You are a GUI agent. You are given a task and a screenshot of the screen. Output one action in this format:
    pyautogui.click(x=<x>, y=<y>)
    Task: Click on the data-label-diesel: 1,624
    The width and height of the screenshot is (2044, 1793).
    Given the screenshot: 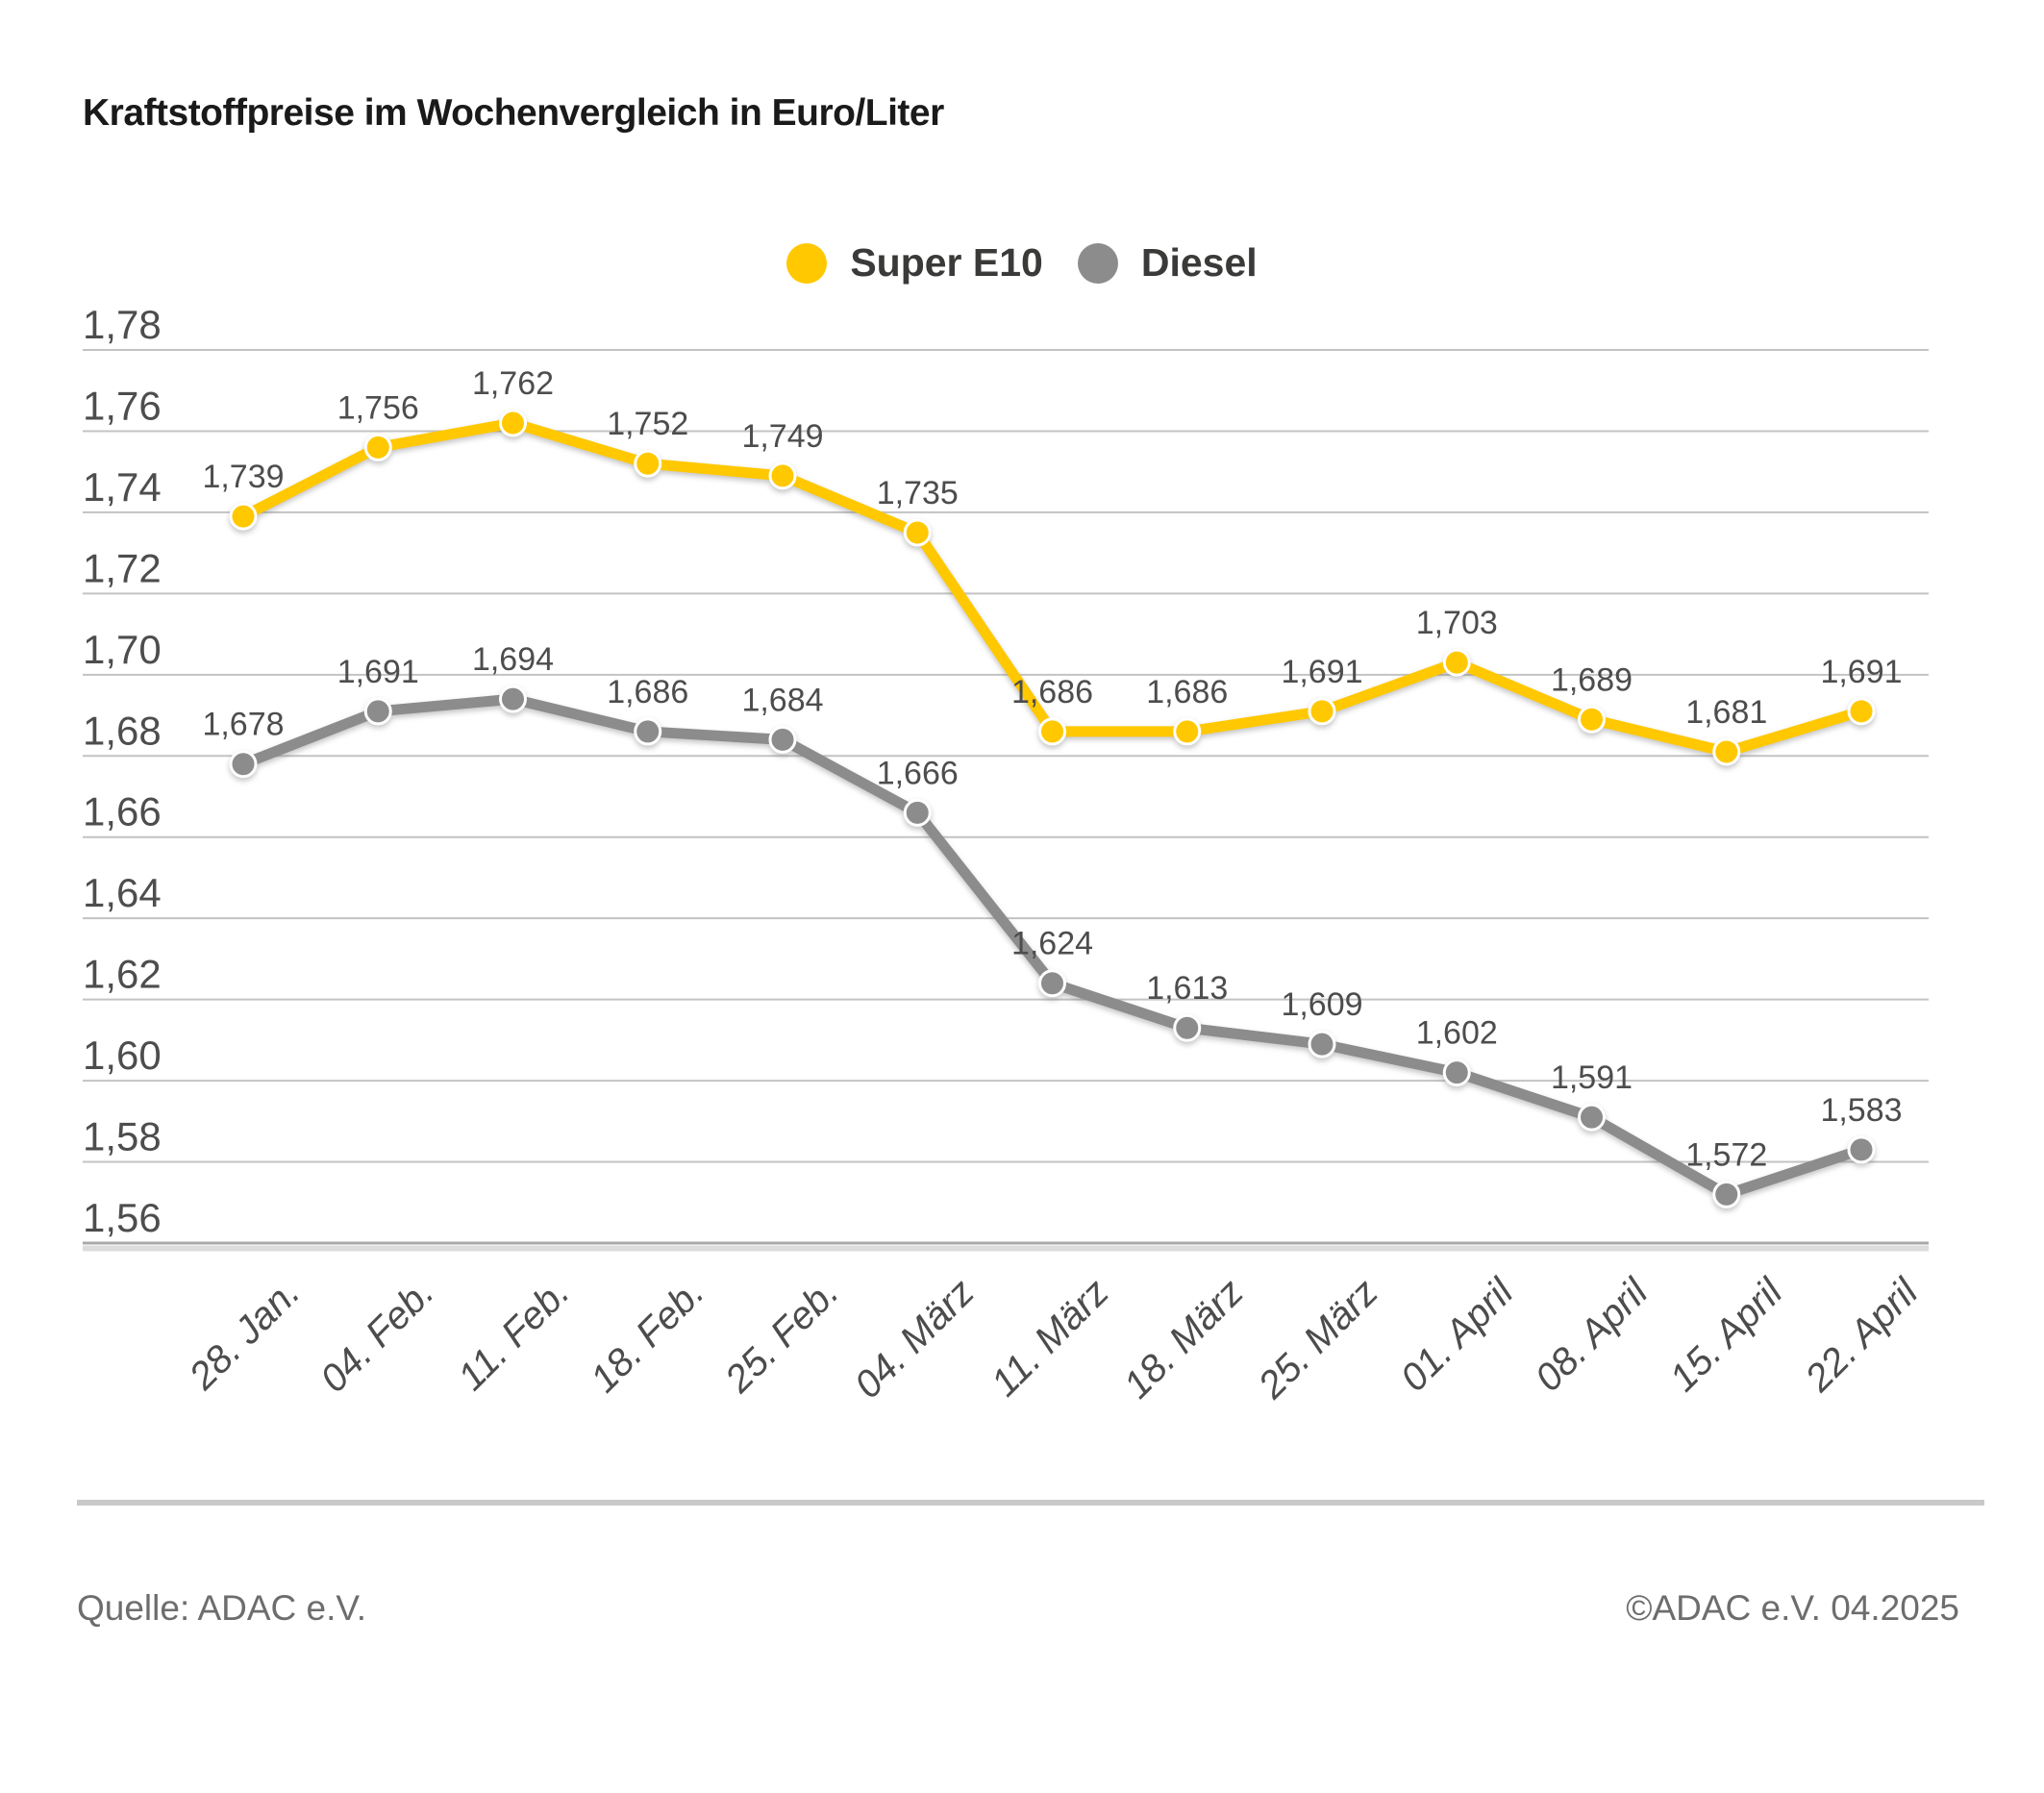 What is the action you would take?
    pyautogui.click(x=1052, y=944)
    